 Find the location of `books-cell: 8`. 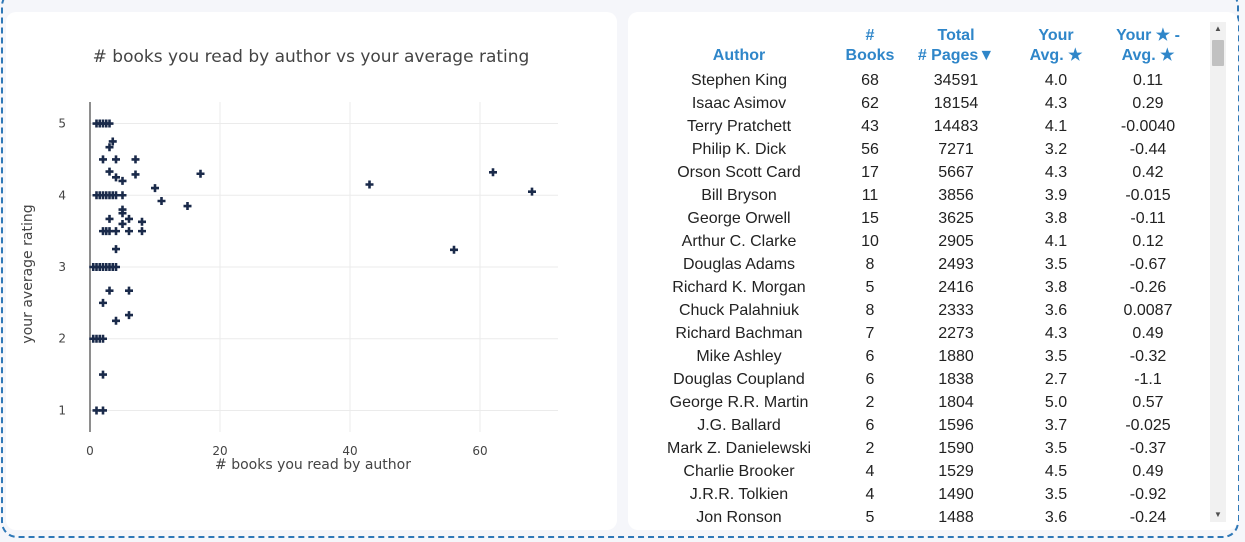

books-cell: 8 is located at coordinates (870, 310).